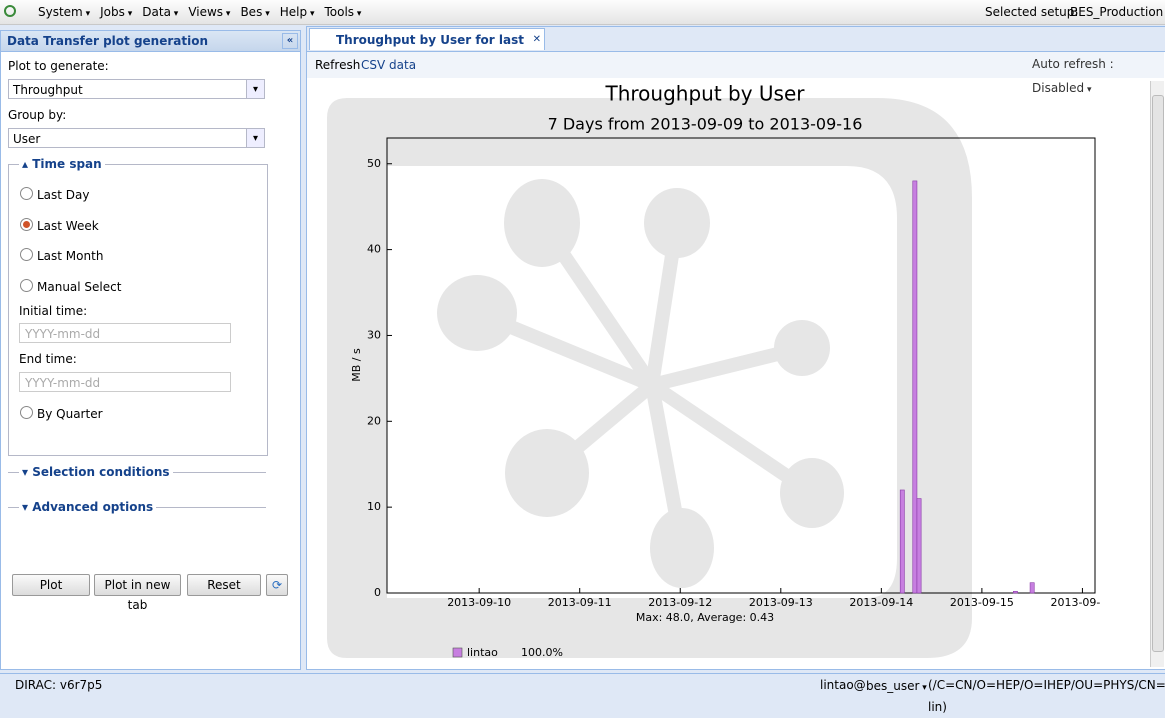 The image size is (1165, 718). What do you see at coordinates (705, 124) in the screenshot?
I see `chart-subtitle: 7 Days from 2013-09-09 to 2013-09-16` at bounding box center [705, 124].